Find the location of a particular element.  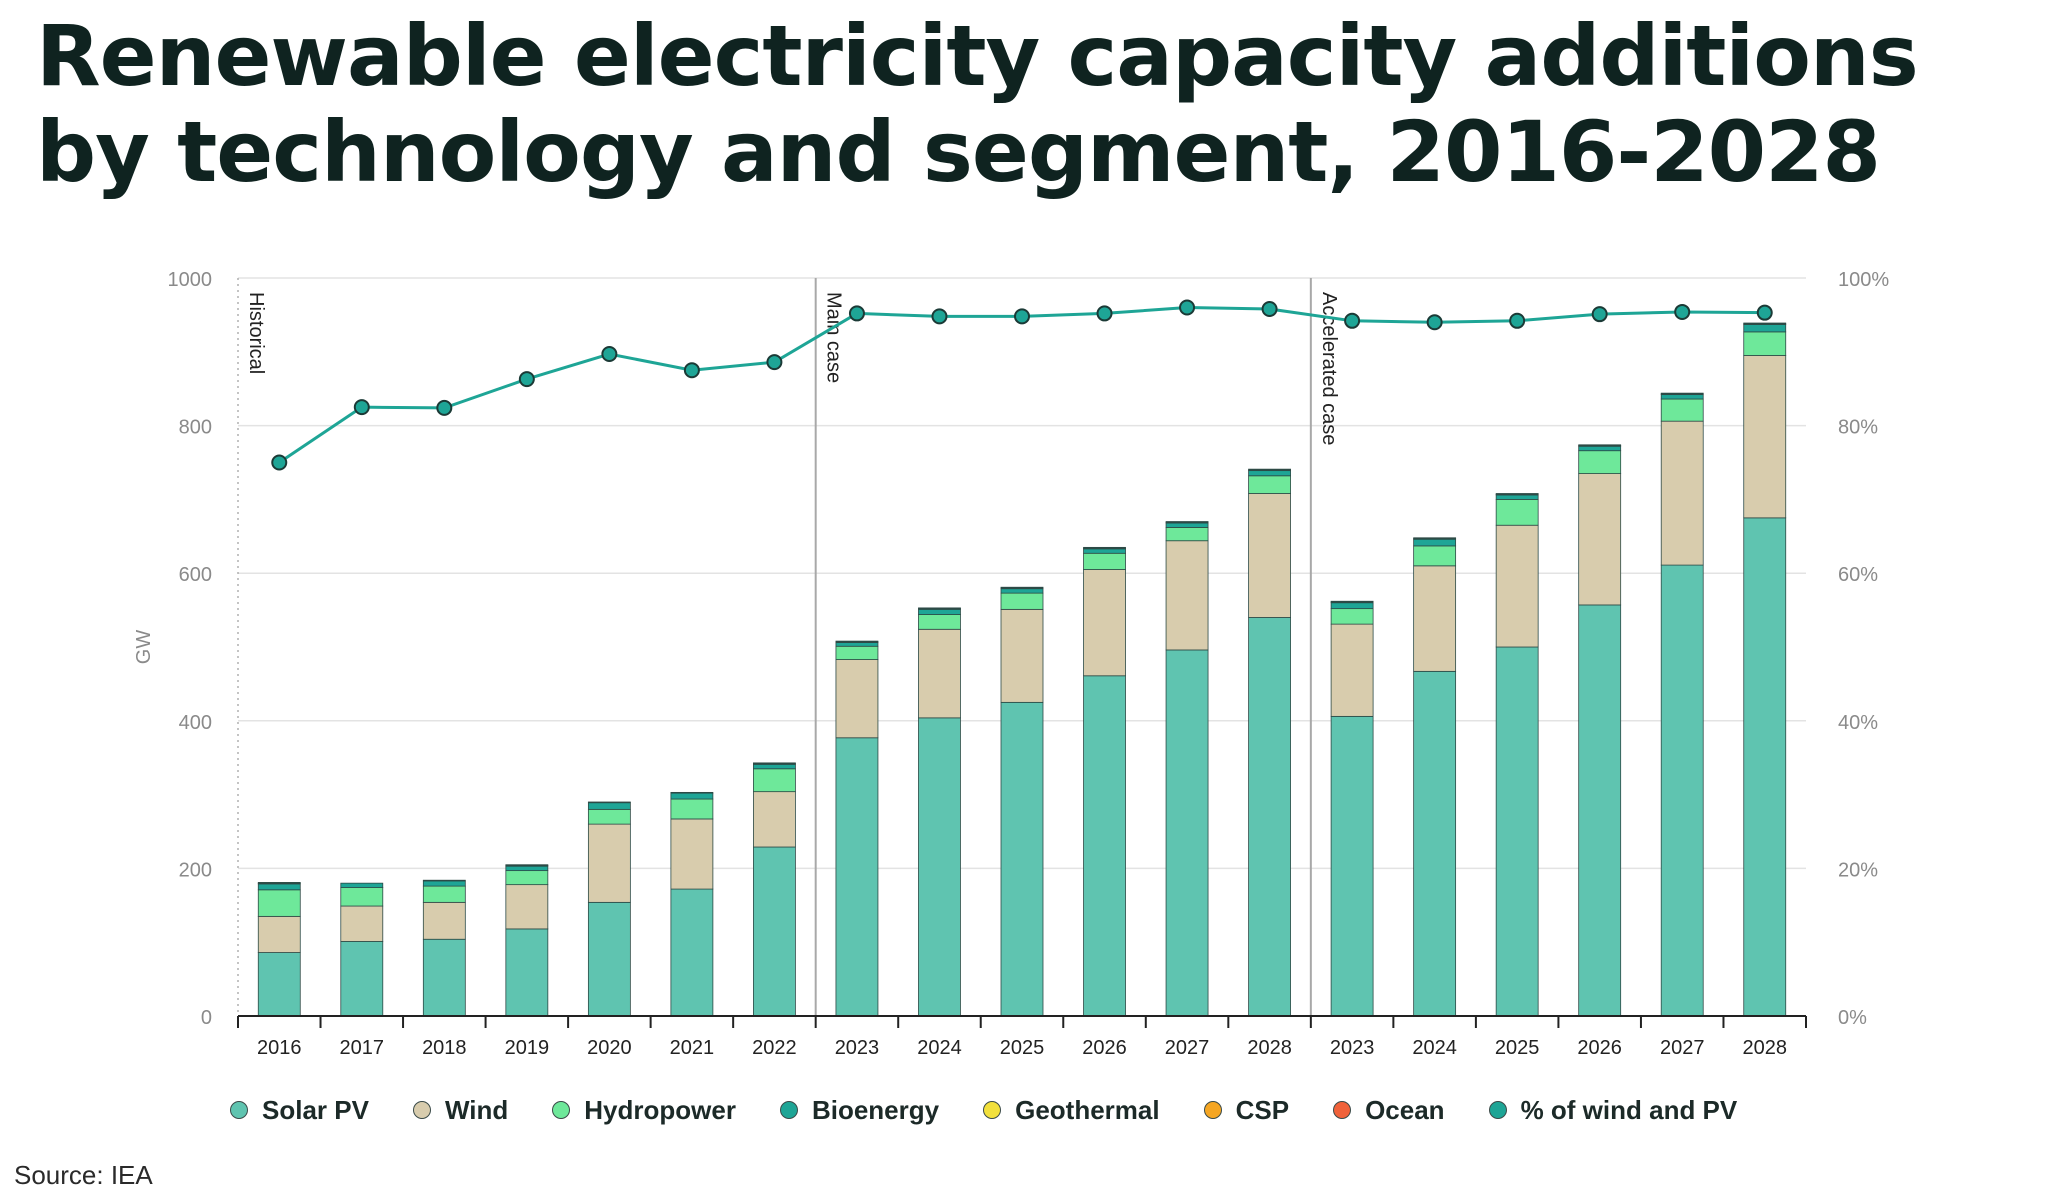

legend-label: Bioenergy is located at coordinates (875, 1109).